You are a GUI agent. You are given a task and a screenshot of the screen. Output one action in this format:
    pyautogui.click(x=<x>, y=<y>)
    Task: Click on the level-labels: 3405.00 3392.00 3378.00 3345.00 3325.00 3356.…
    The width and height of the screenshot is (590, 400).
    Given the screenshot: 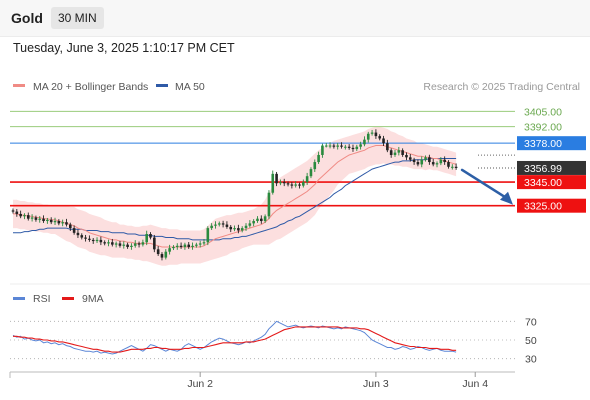 What is the action you would take?
    pyautogui.click(x=551, y=159)
    